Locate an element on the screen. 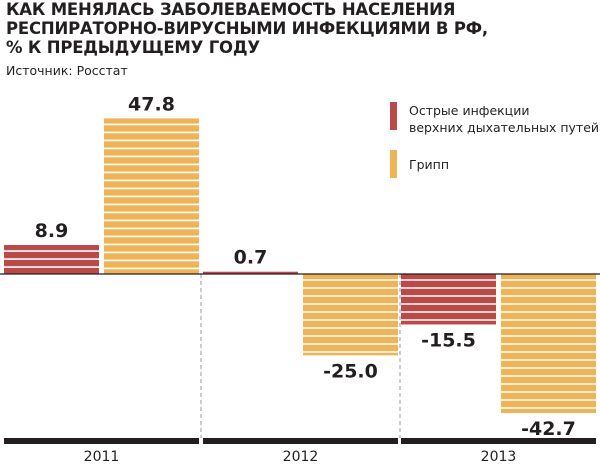 This screenshot has width=600, height=464. category-label-2012: 2012 is located at coordinates (301, 456).